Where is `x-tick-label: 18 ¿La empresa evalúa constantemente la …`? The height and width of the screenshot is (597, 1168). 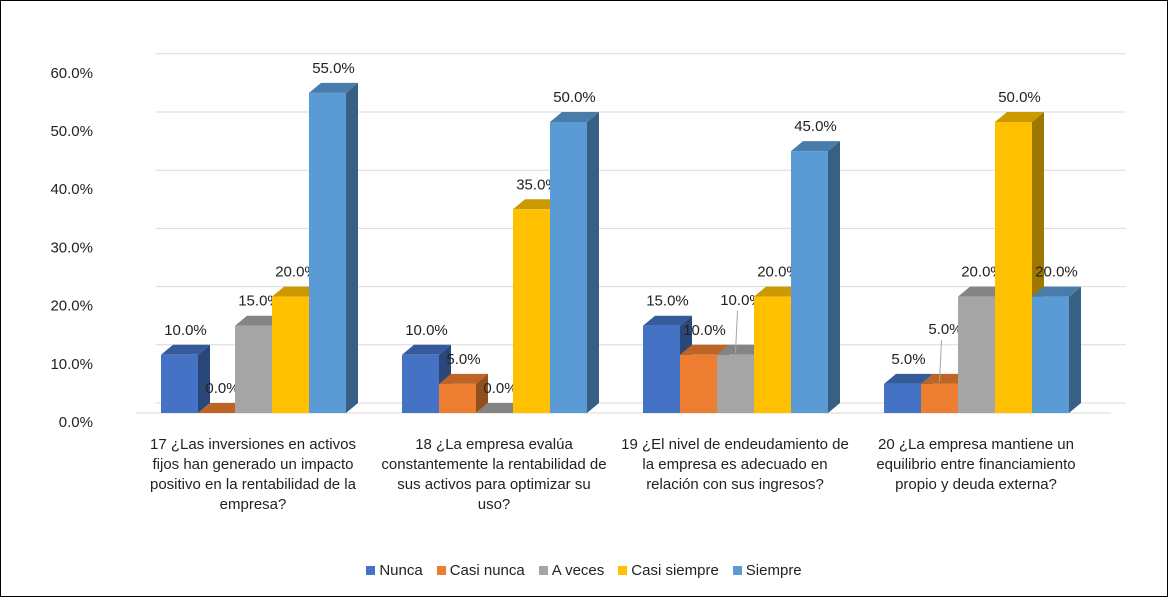 x-tick-label: 18 ¿La empresa evalúa constantemente la … is located at coordinates (494, 474).